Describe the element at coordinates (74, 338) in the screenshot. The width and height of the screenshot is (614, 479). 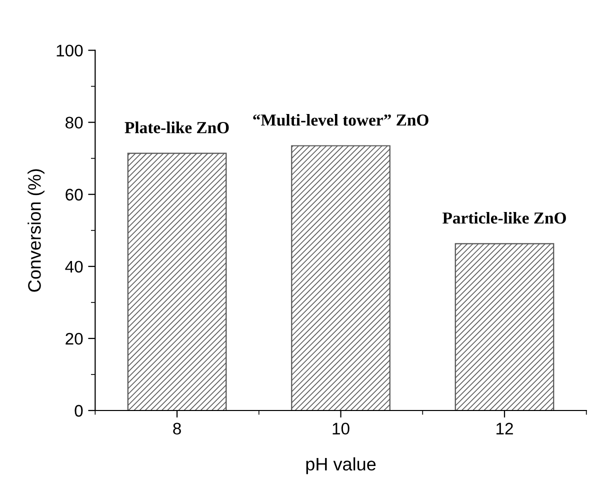
I see `y-tick-label: 20` at that location.